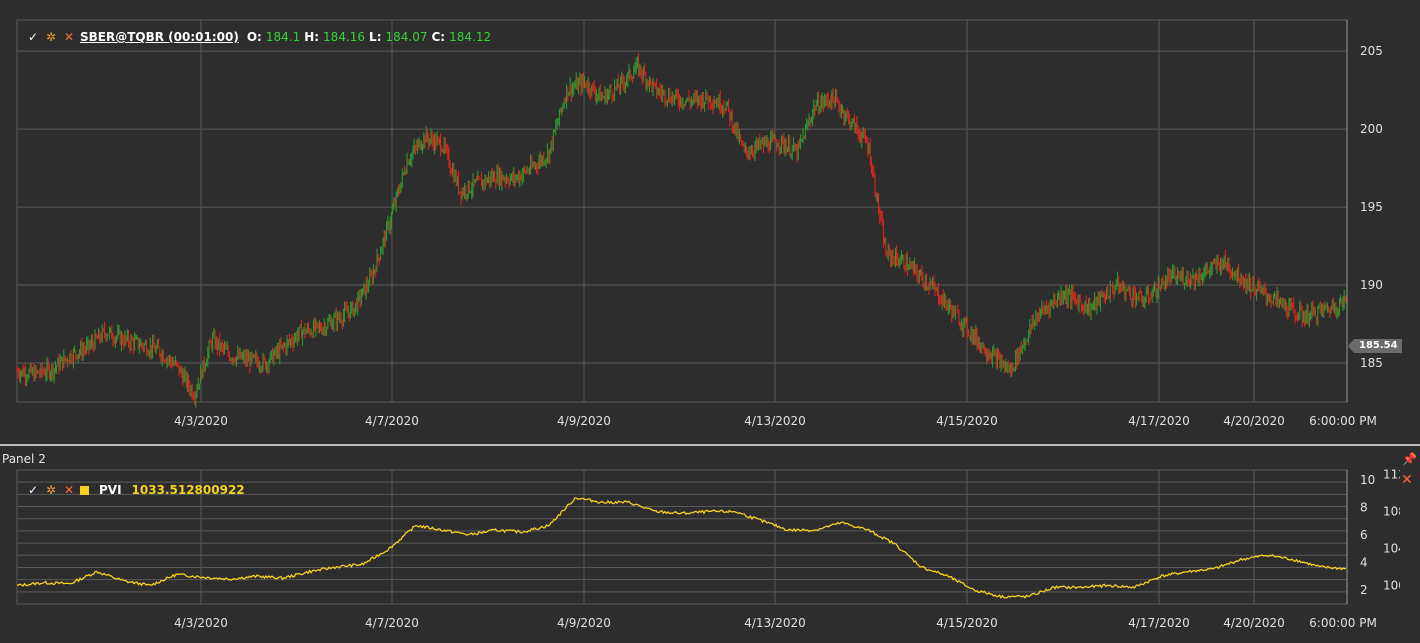 This screenshot has width=1420, height=643. What do you see at coordinates (1367, 480) in the screenshot?
I see `pvi-inner-tick: 10` at bounding box center [1367, 480].